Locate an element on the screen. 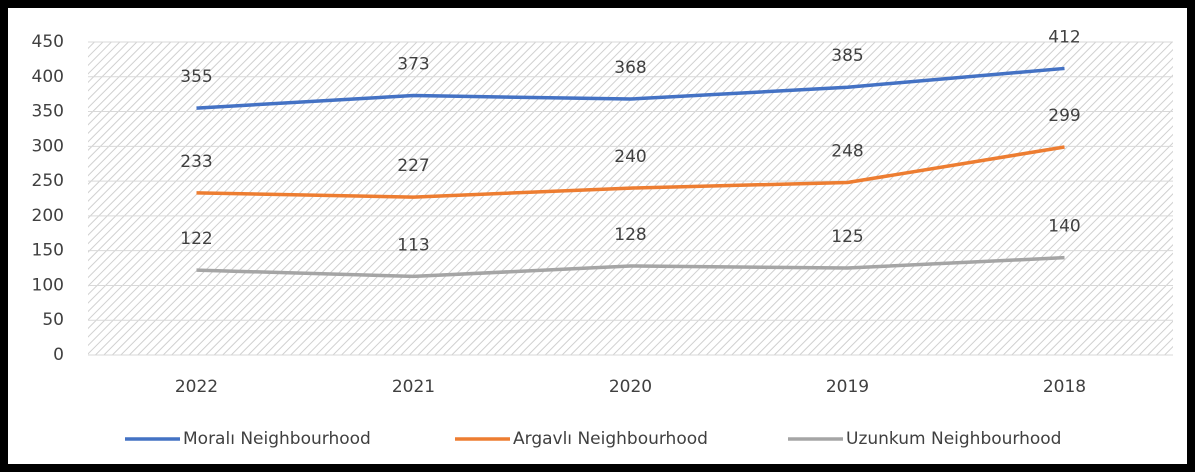 Image resolution: width=1195 pixels, height=472 pixels. legend-label: Argavlı Neighbourhood is located at coordinates (610, 439).